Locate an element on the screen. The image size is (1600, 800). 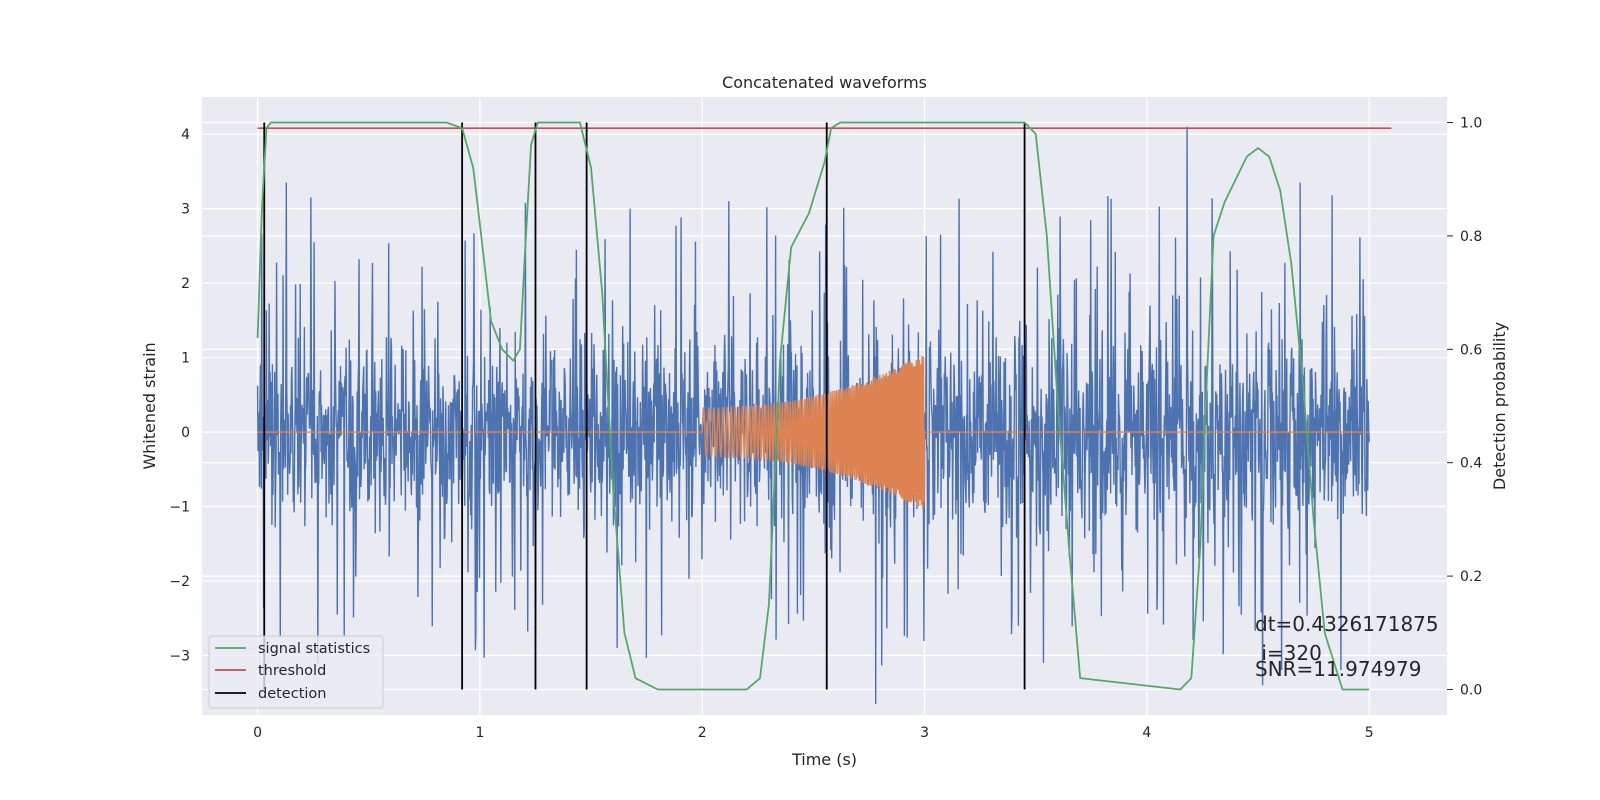
x-tick-label: 2 is located at coordinates (702, 733).